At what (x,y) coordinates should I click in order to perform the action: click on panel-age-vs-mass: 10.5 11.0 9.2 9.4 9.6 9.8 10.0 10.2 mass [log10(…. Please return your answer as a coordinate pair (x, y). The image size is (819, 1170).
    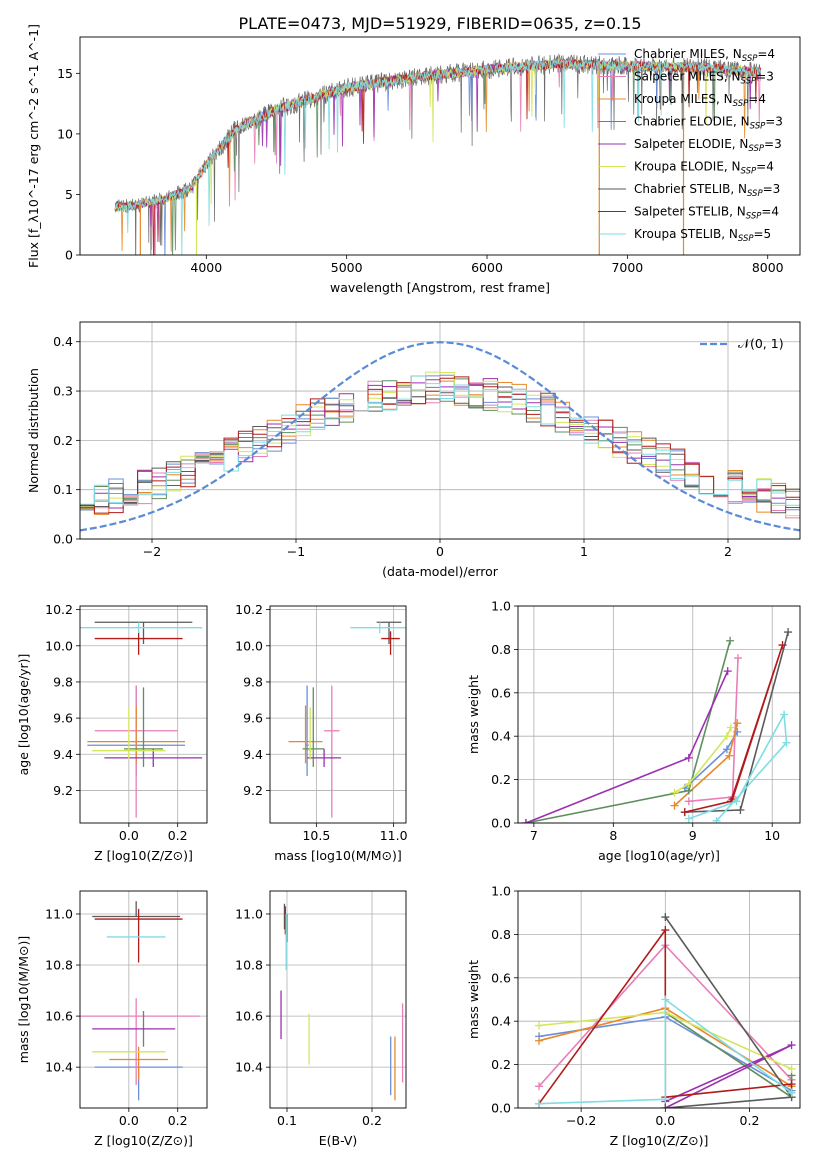
    Looking at the image, I should click on (321, 732).